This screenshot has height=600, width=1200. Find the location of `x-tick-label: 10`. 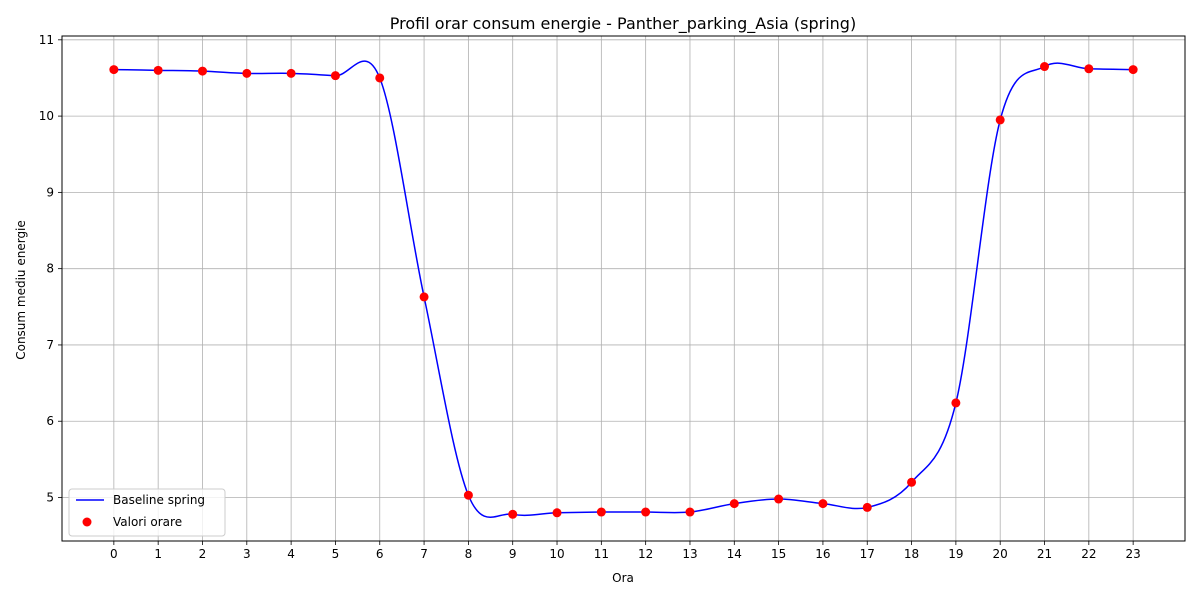

x-tick-label: 10 is located at coordinates (556, 554).